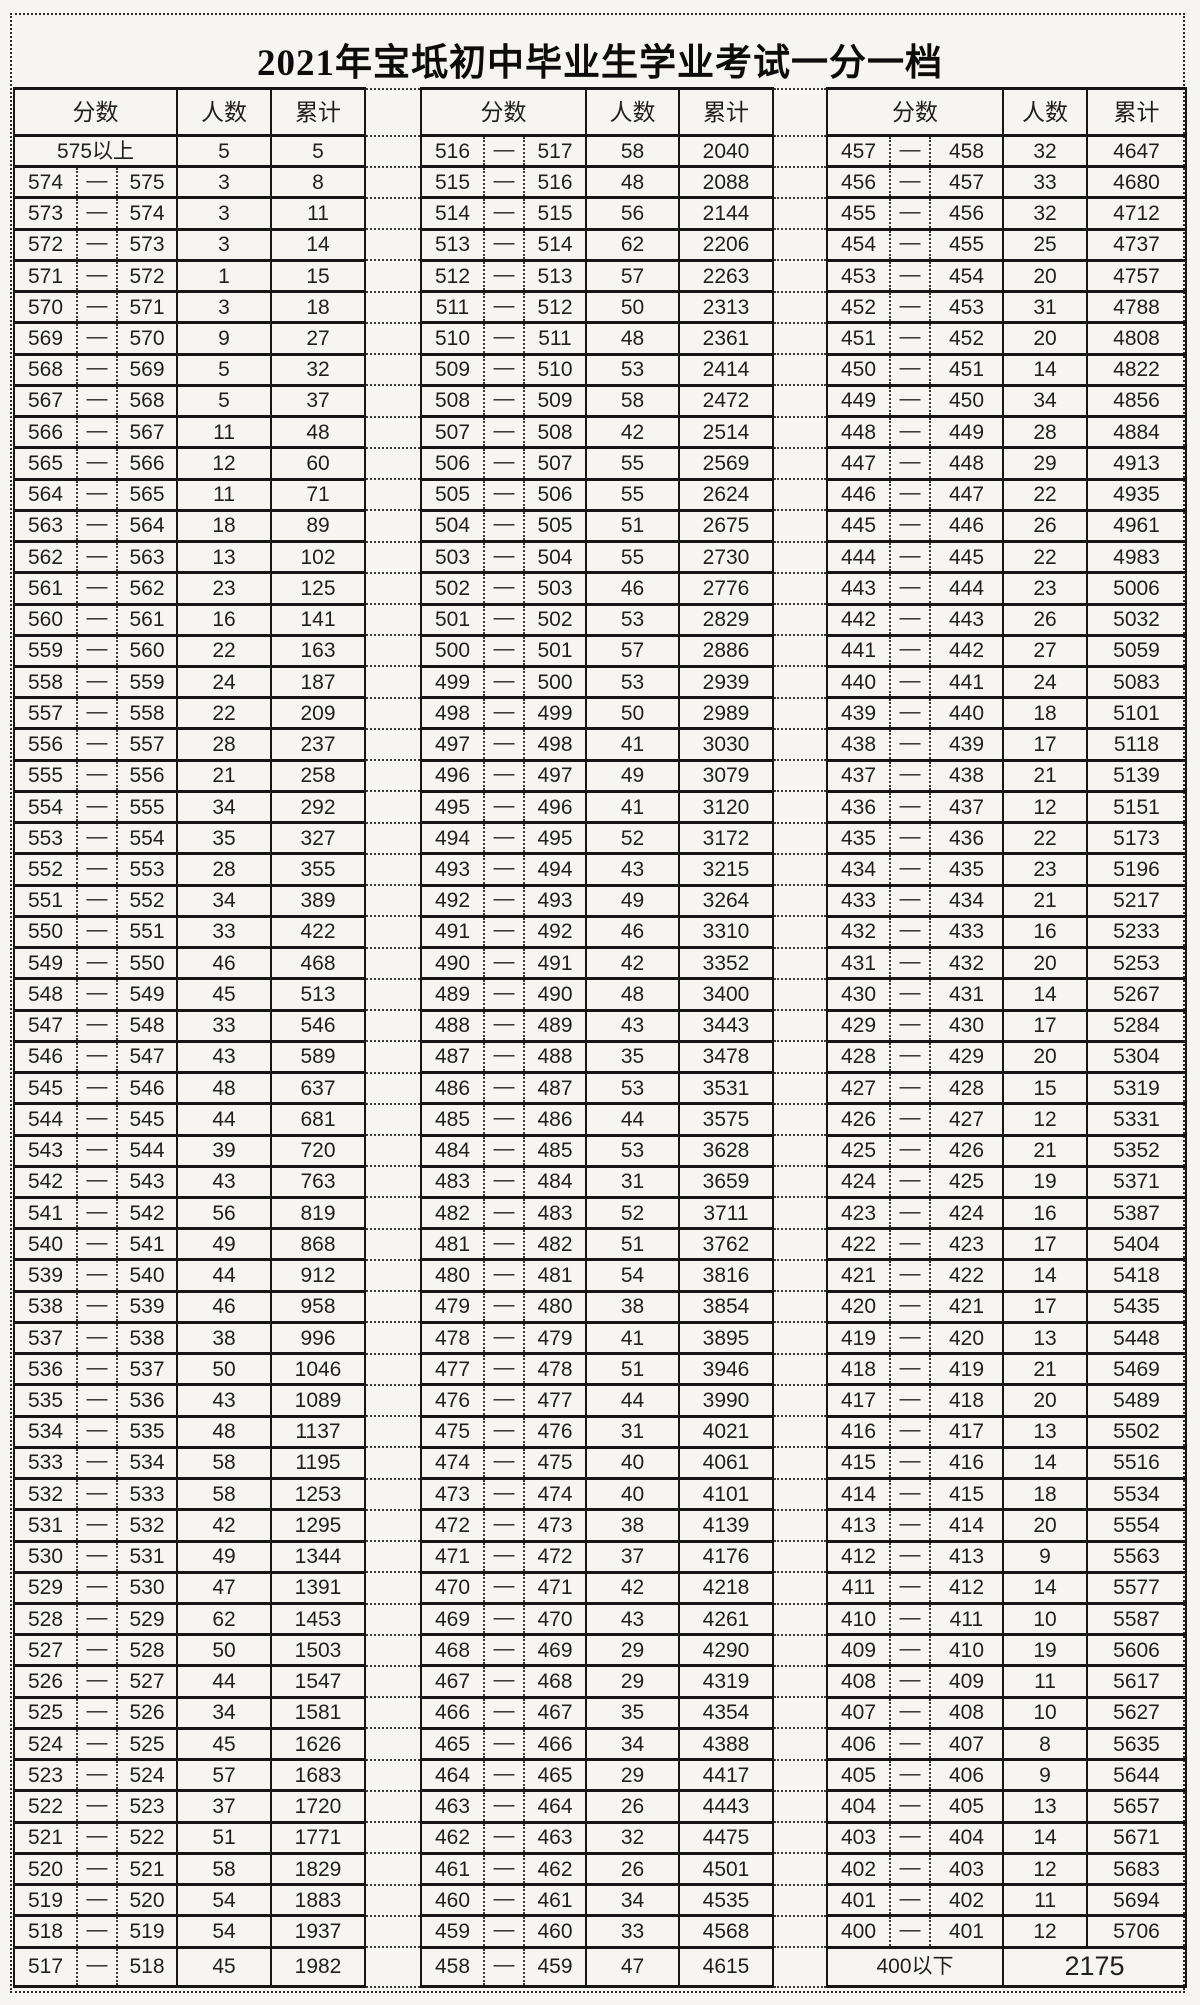 The height and width of the screenshot is (2005, 1200). What do you see at coordinates (726, 650) in the screenshot?
I see `cumulative-cell: 2886` at bounding box center [726, 650].